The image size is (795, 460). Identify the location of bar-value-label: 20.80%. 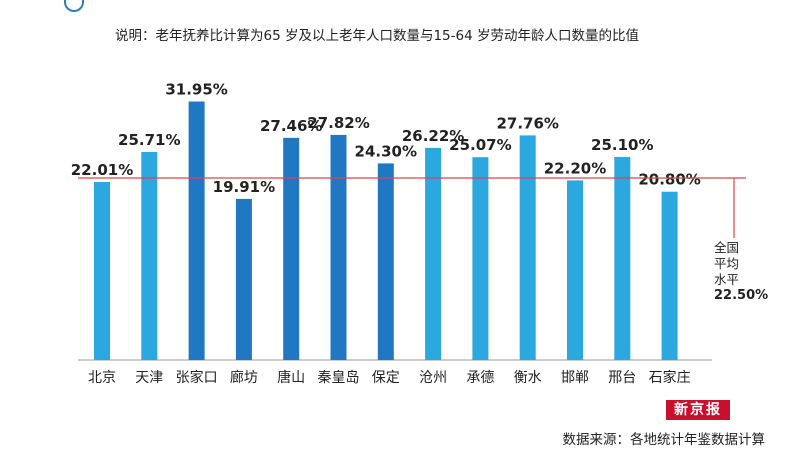
(669, 180).